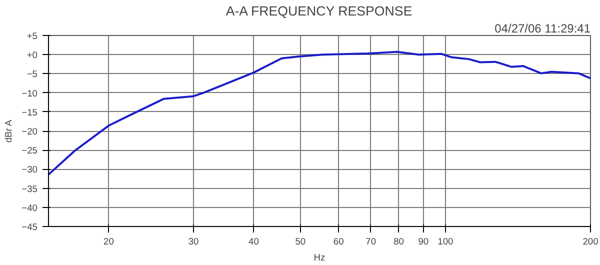  I want to click on y-tick-label: +0, so click(32, 55).